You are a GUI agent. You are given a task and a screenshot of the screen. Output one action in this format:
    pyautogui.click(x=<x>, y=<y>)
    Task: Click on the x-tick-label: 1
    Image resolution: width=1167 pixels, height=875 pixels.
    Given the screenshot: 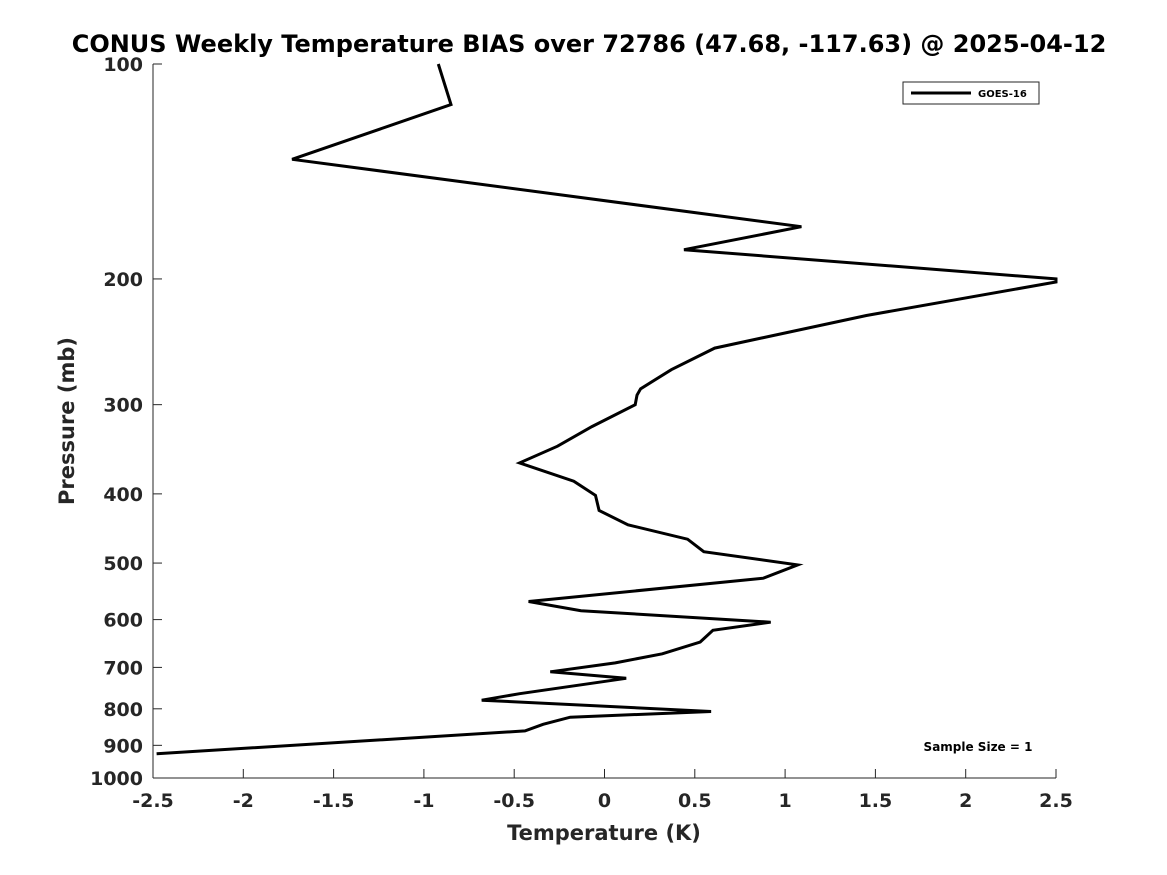 What is the action you would take?
    pyautogui.click(x=784, y=801)
    